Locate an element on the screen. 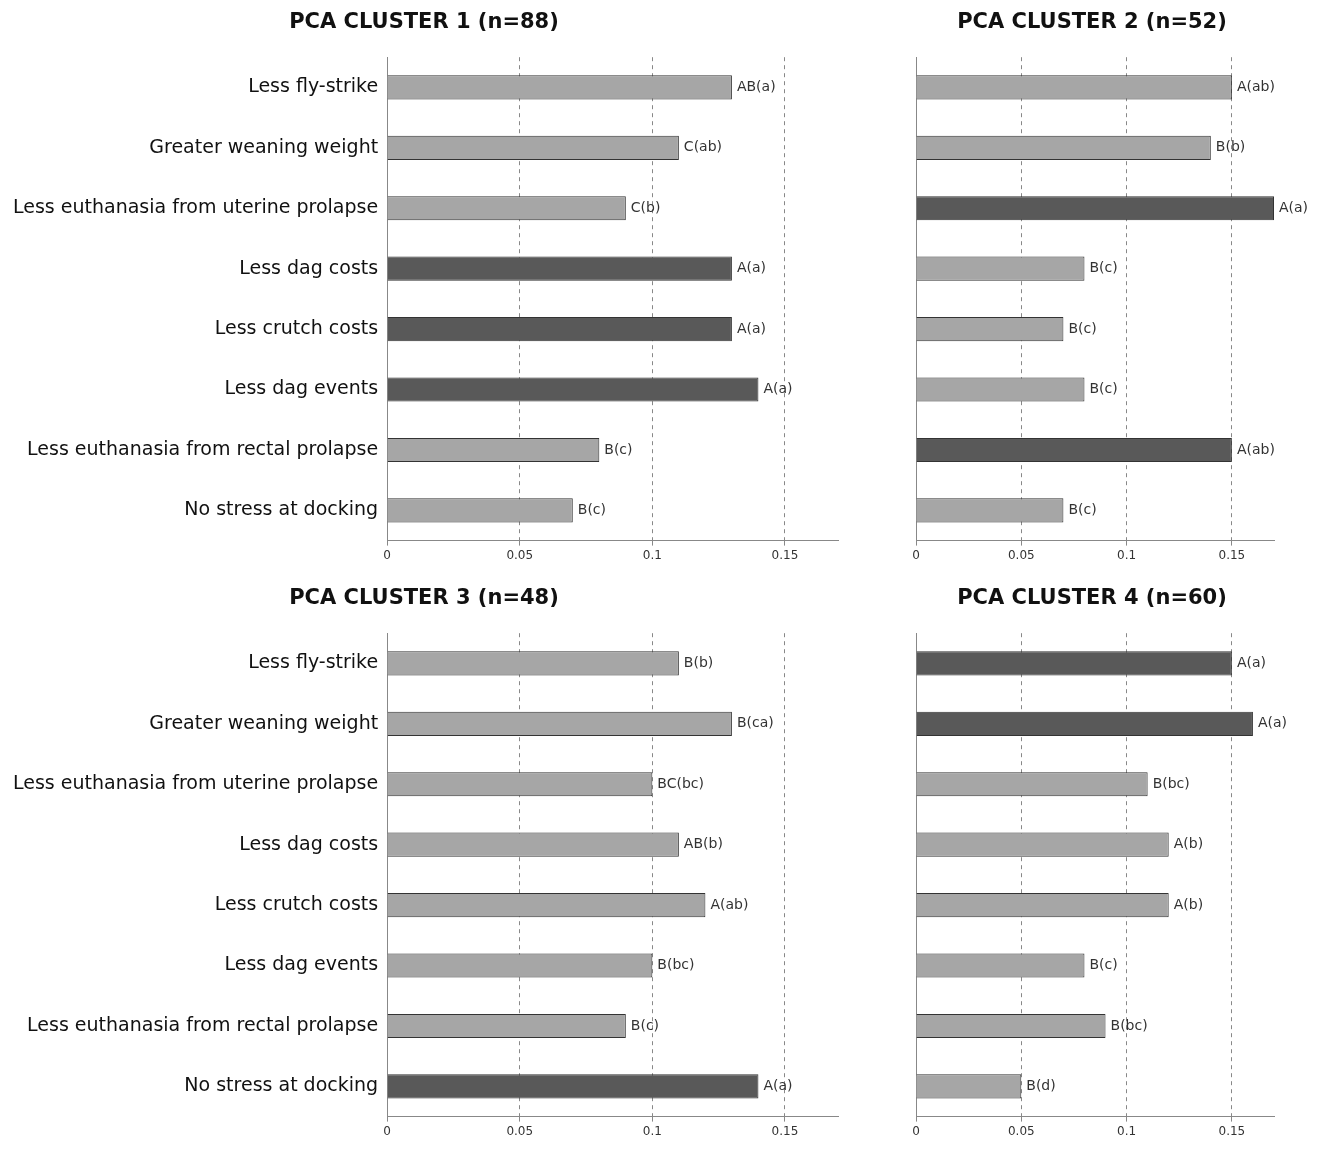 Image resolution: width=1336 pixels, height=1152 pixels. data-label: B(ca) is located at coordinates (755, 722).